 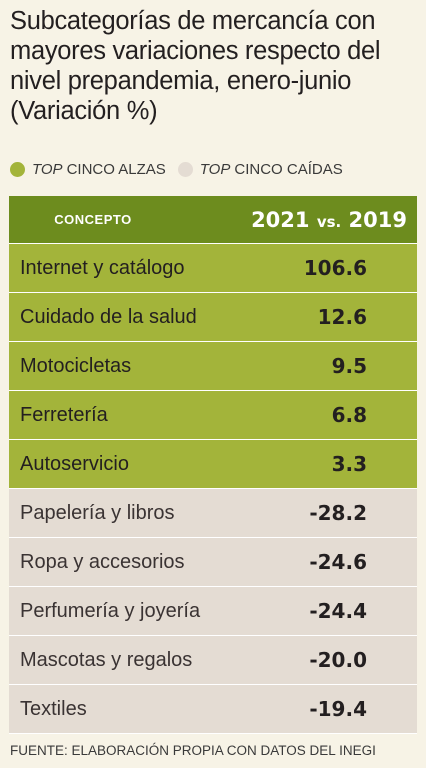 I want to click on table-row: Mascotas y regalos -20.0, so click(x=213, y=660).